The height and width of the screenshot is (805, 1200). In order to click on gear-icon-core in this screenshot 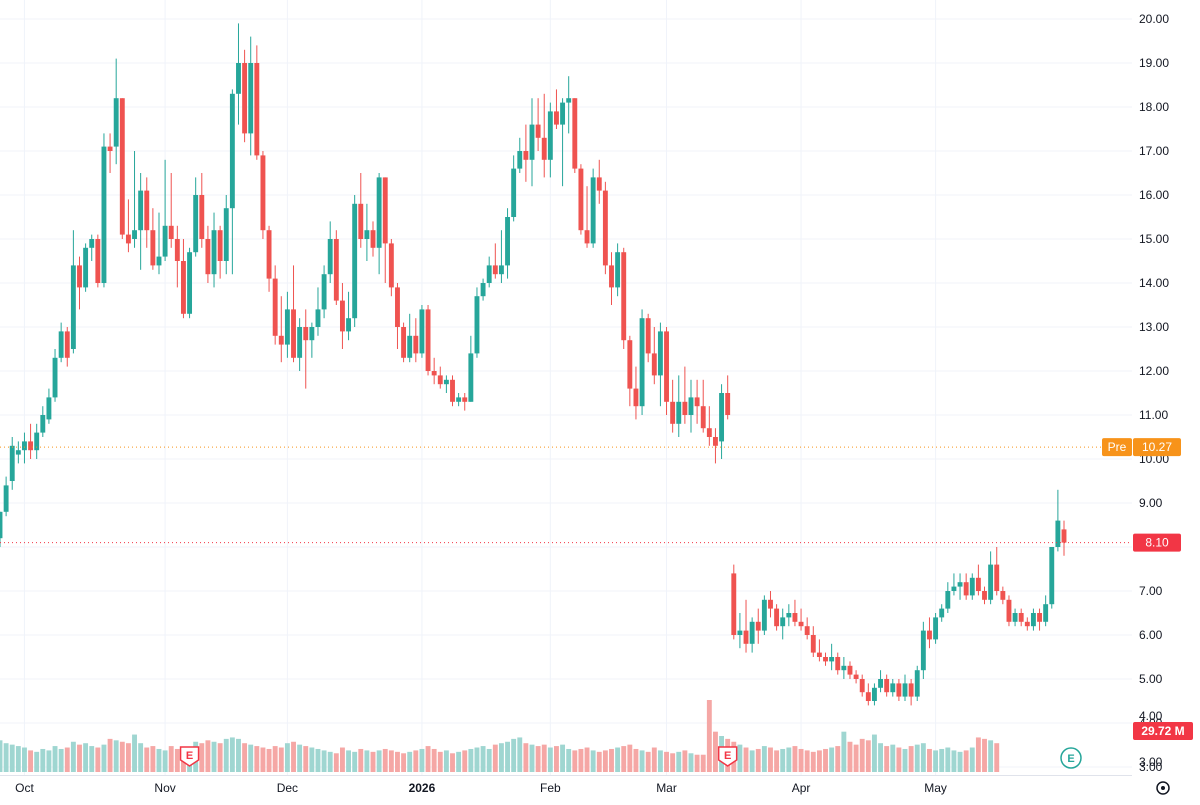, I will do `click(1163, 788)`.